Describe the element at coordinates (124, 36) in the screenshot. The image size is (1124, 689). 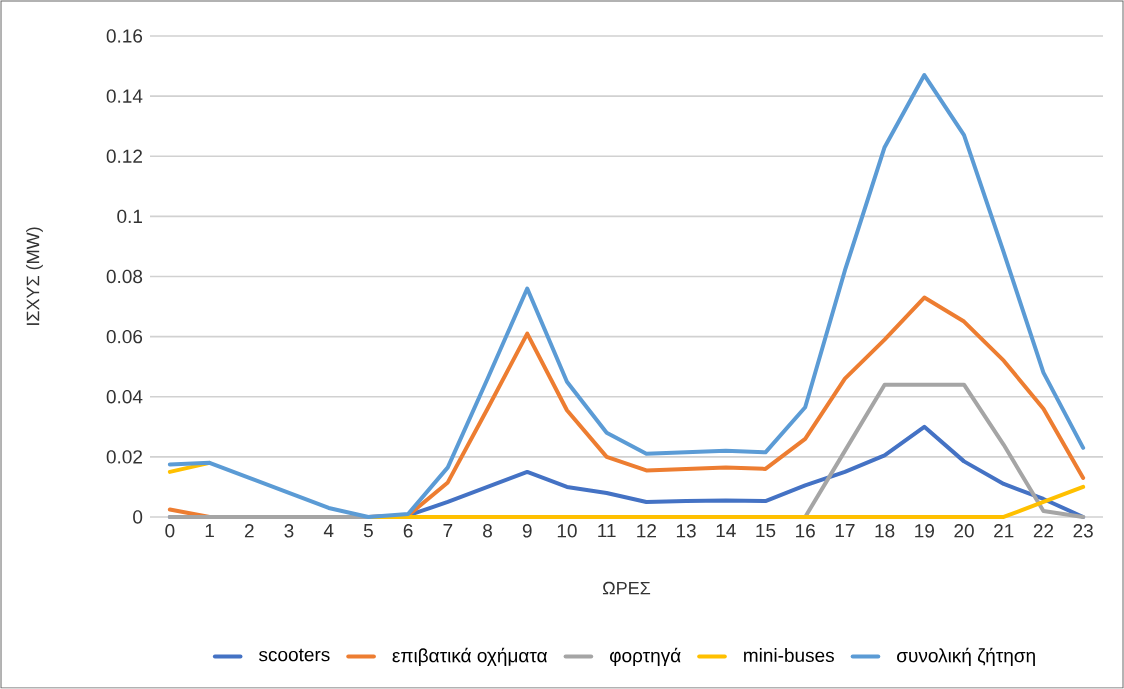
I see `y-tick-label: 0.16` at that location.